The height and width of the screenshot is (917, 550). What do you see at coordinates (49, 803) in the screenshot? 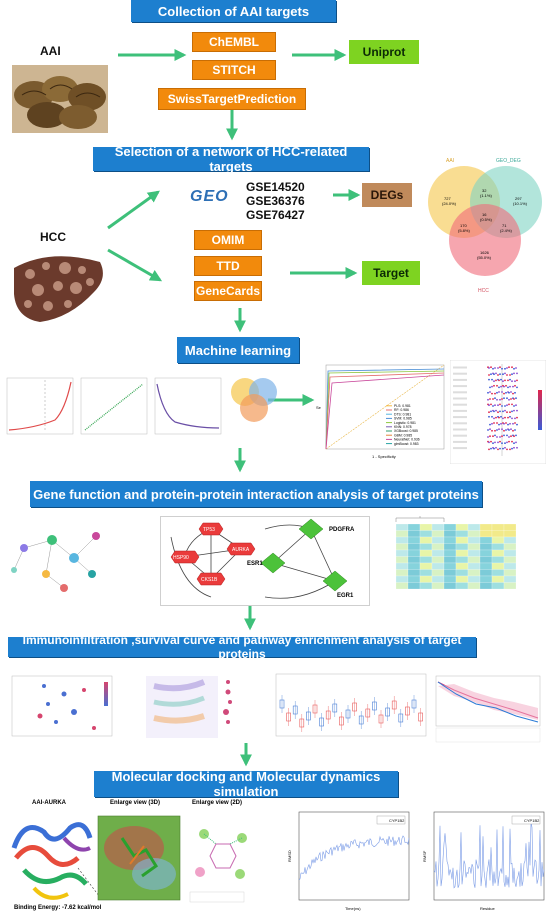
I see `docking-complex-label: AAI-AURKA` at bounding box center [49, 803].